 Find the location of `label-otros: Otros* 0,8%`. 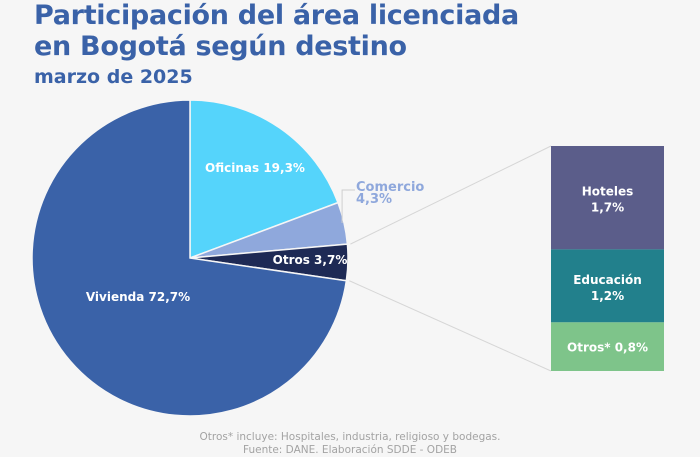

label-otros: Otros* 0,8% is located at coordinates (607, 348).